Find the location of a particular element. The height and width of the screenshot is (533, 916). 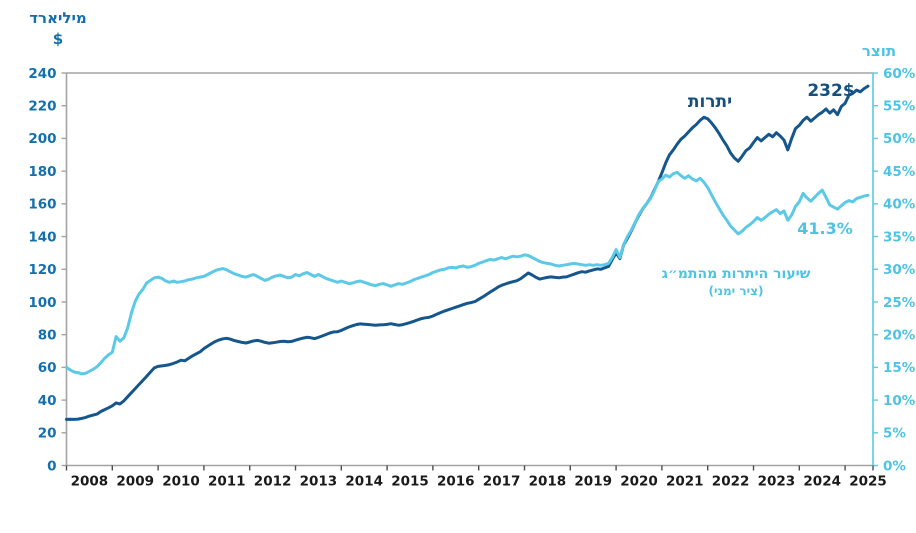

x-axis-year-label: 2009 is located at coordinates (135, 482).